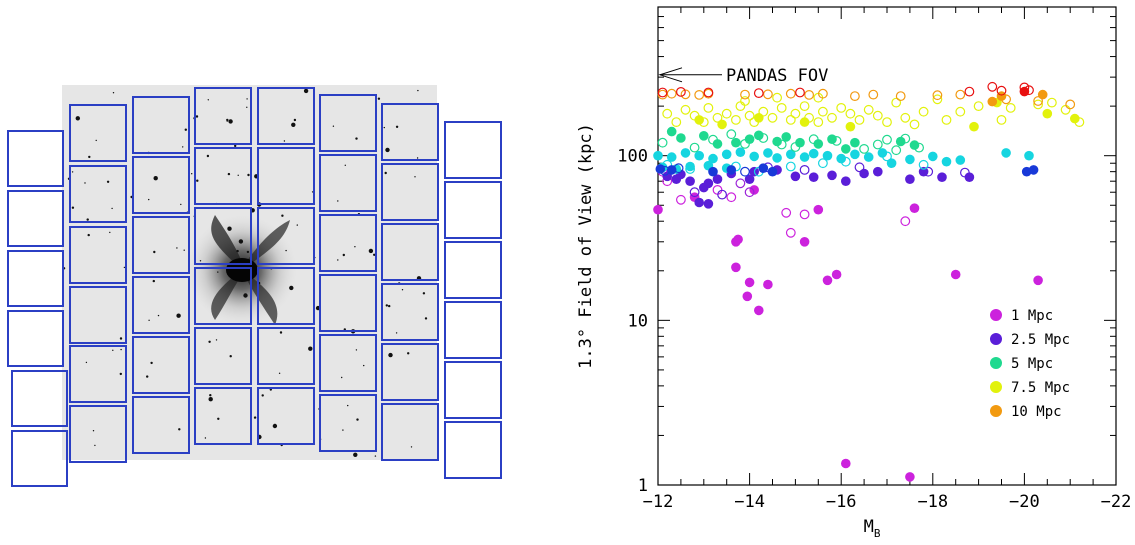 This screenshot has height=545, width=1135. I want to click on legend-marker, so click(996, 387).